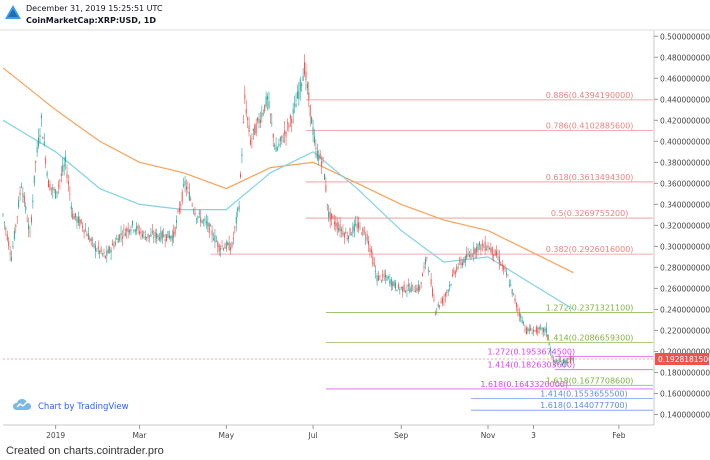 The image size is (710, 460). Describe the element at coordinates (682, 358) in the screenshot. I see `last-price-badge` at that location.